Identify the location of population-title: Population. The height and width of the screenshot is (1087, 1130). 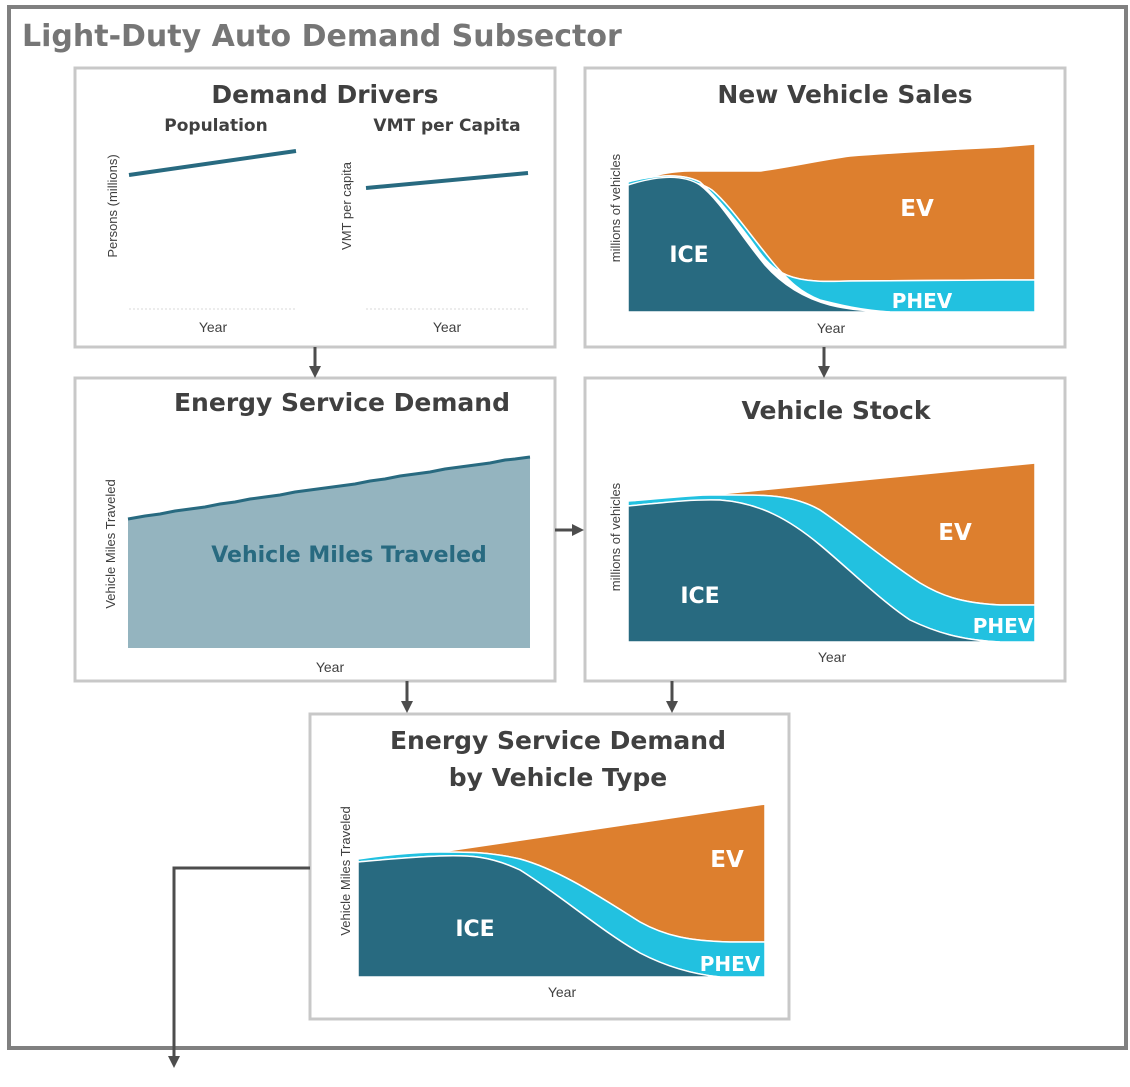
(215, 126).